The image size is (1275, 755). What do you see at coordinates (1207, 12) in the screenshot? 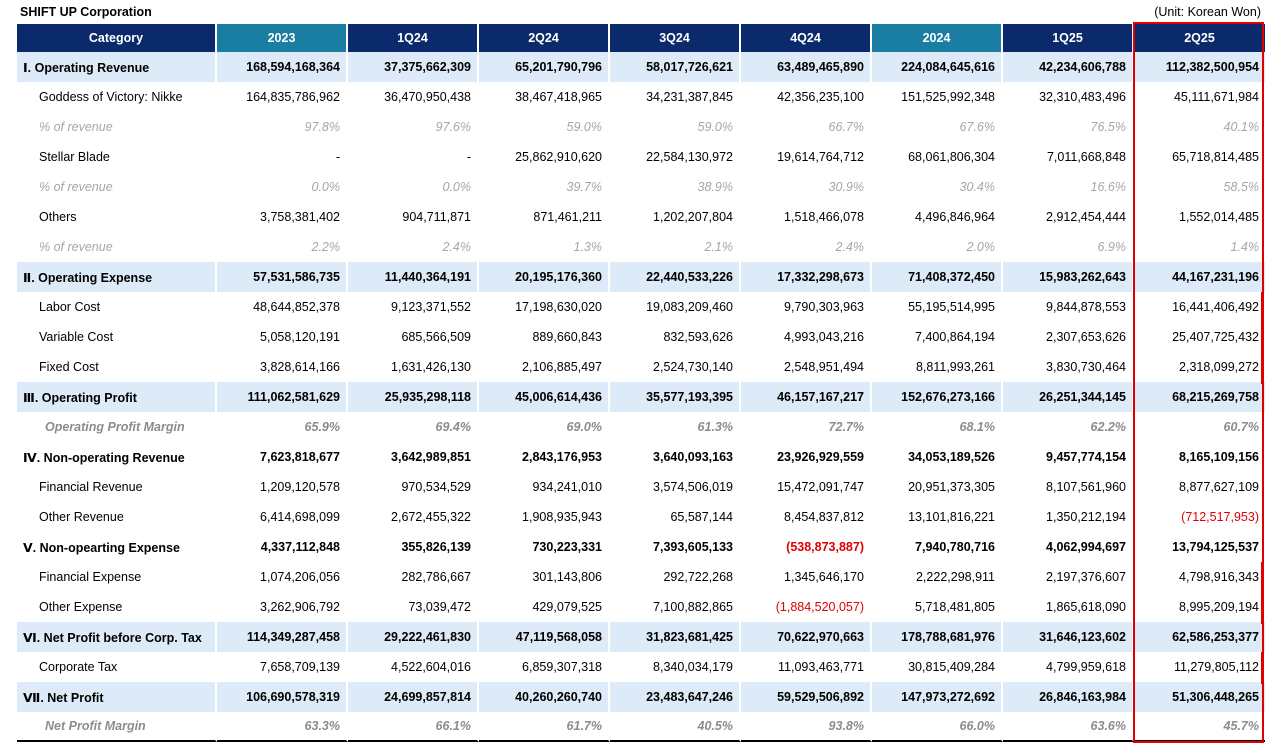
I see `unit-label: (Unit: Korean Won)` at bounding box center [1207, 12].